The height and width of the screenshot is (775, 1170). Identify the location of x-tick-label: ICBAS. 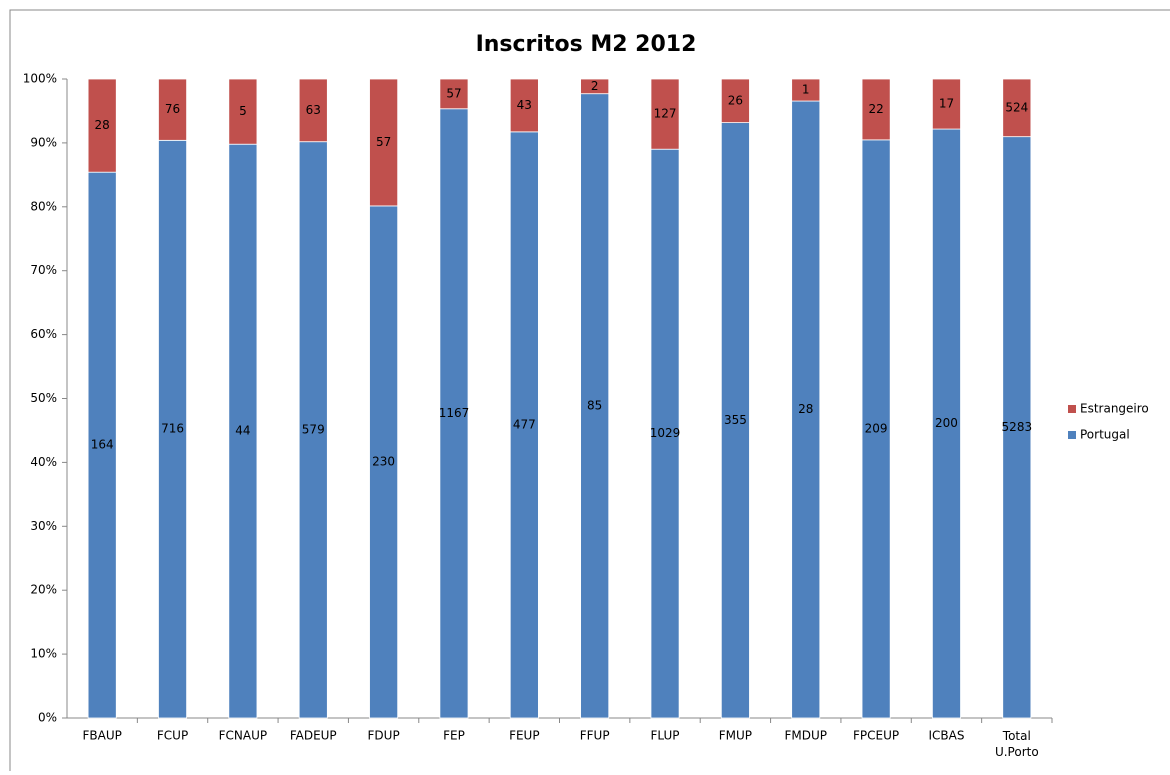
(946, 736).